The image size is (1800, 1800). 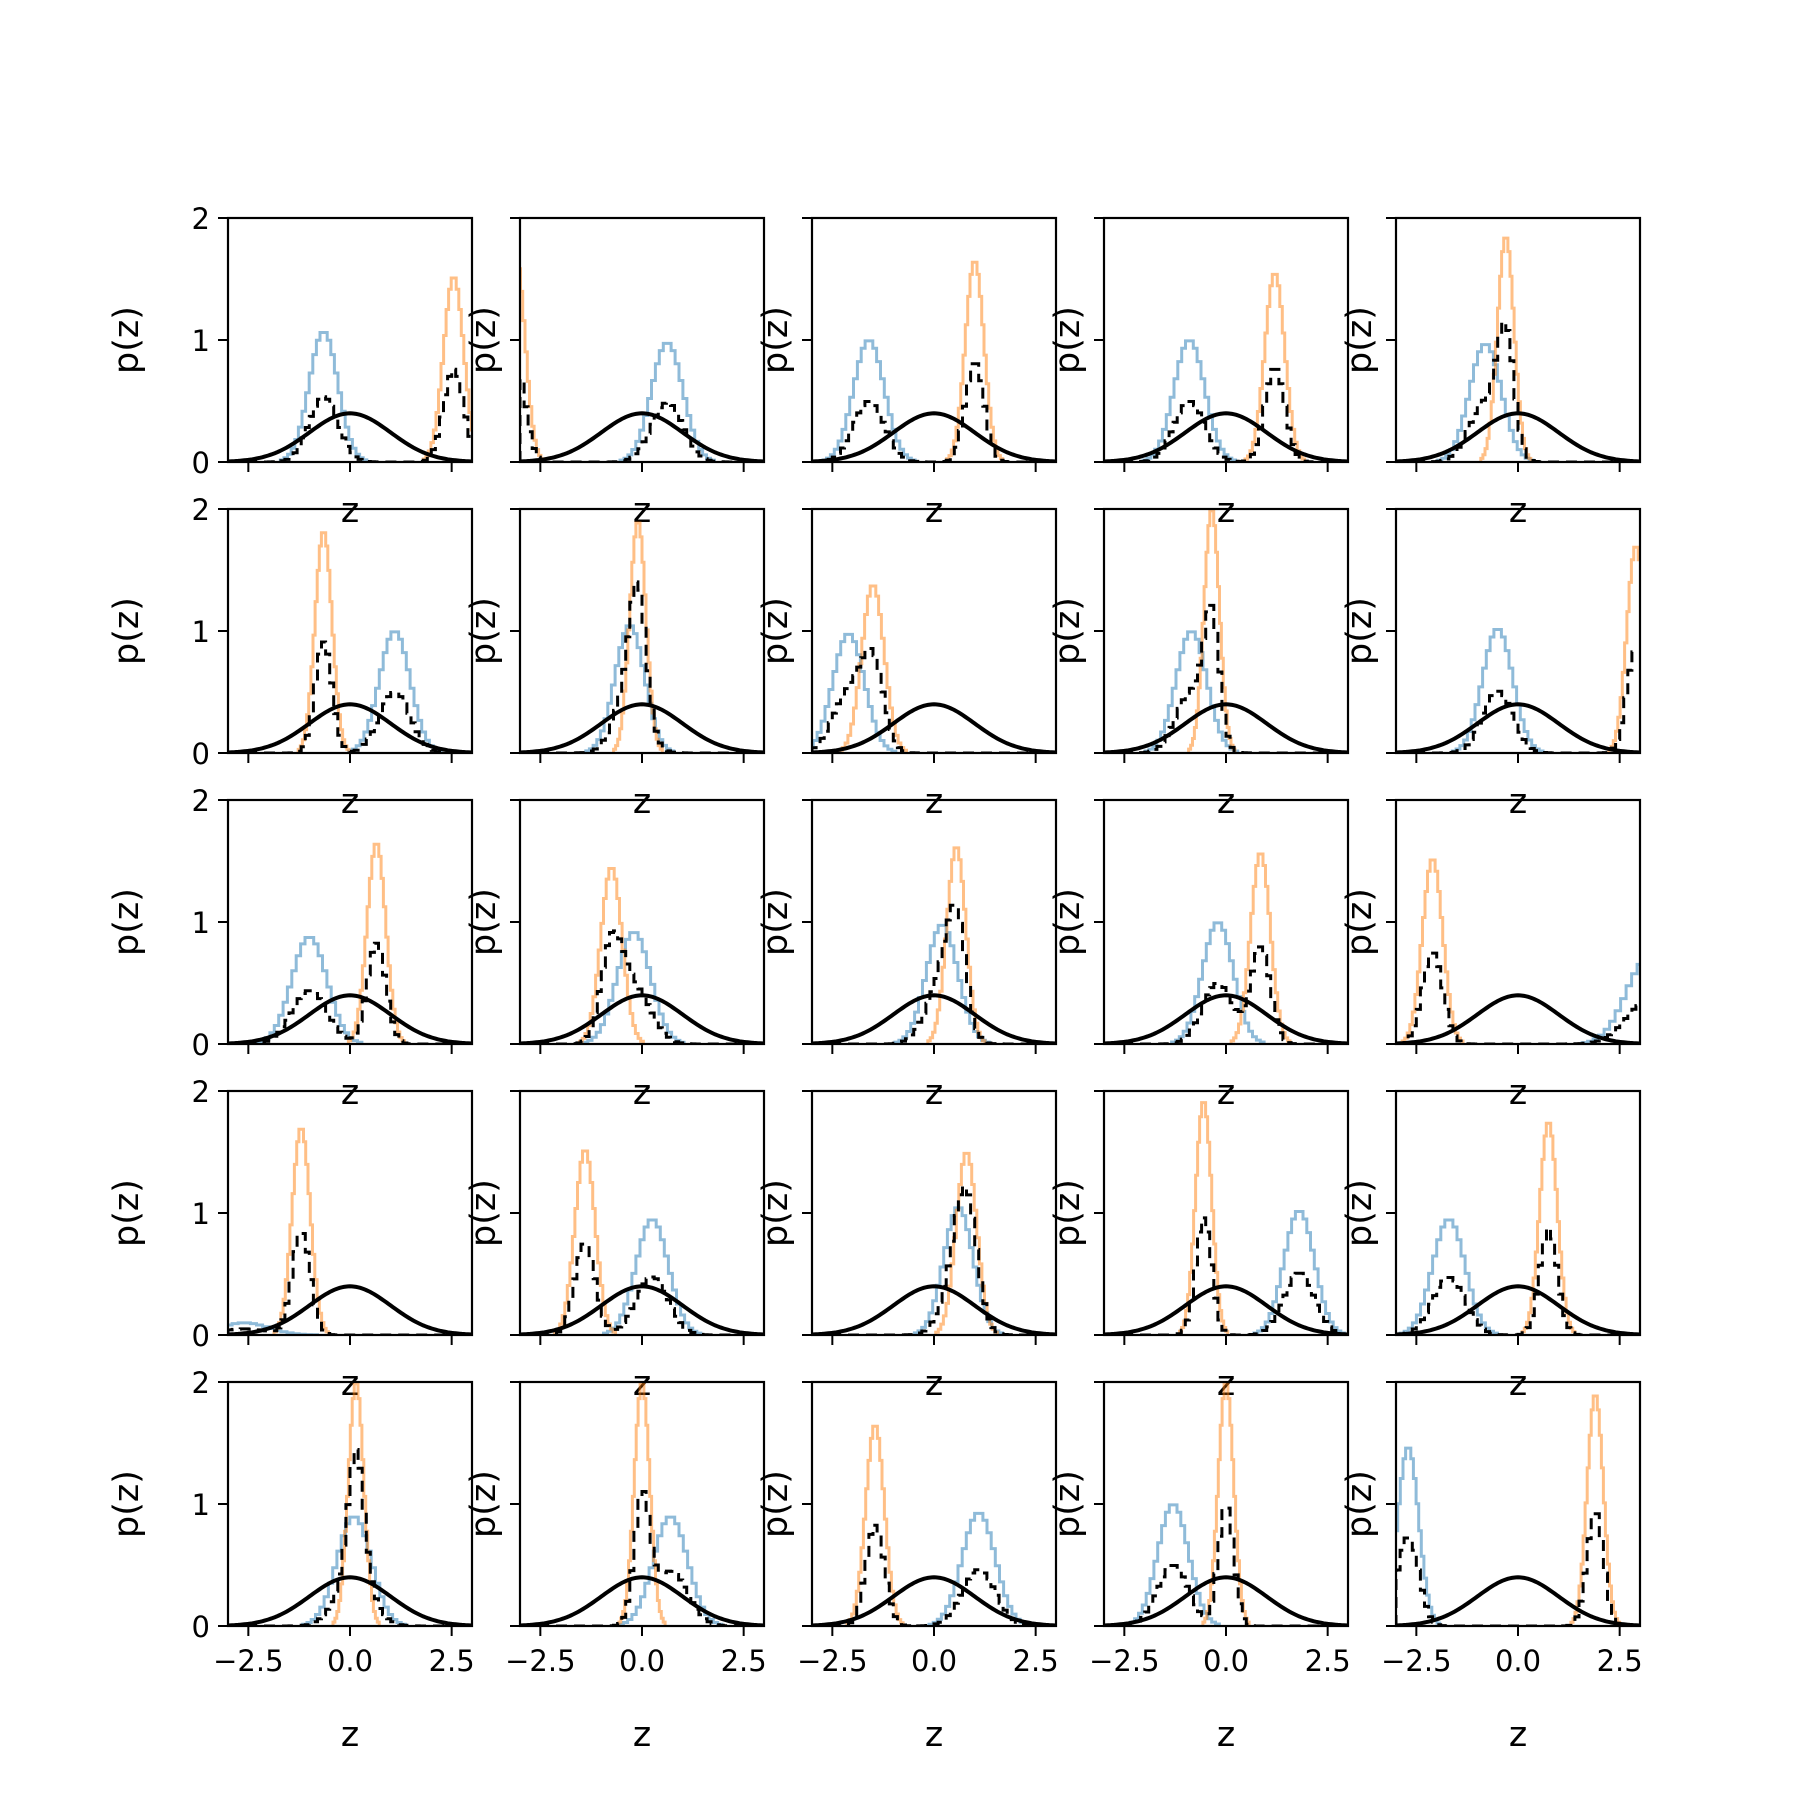 I want to click on subplot-r5-c2: −2.5 0.0 2.5 z p(z), so click(x=615, y=1567).